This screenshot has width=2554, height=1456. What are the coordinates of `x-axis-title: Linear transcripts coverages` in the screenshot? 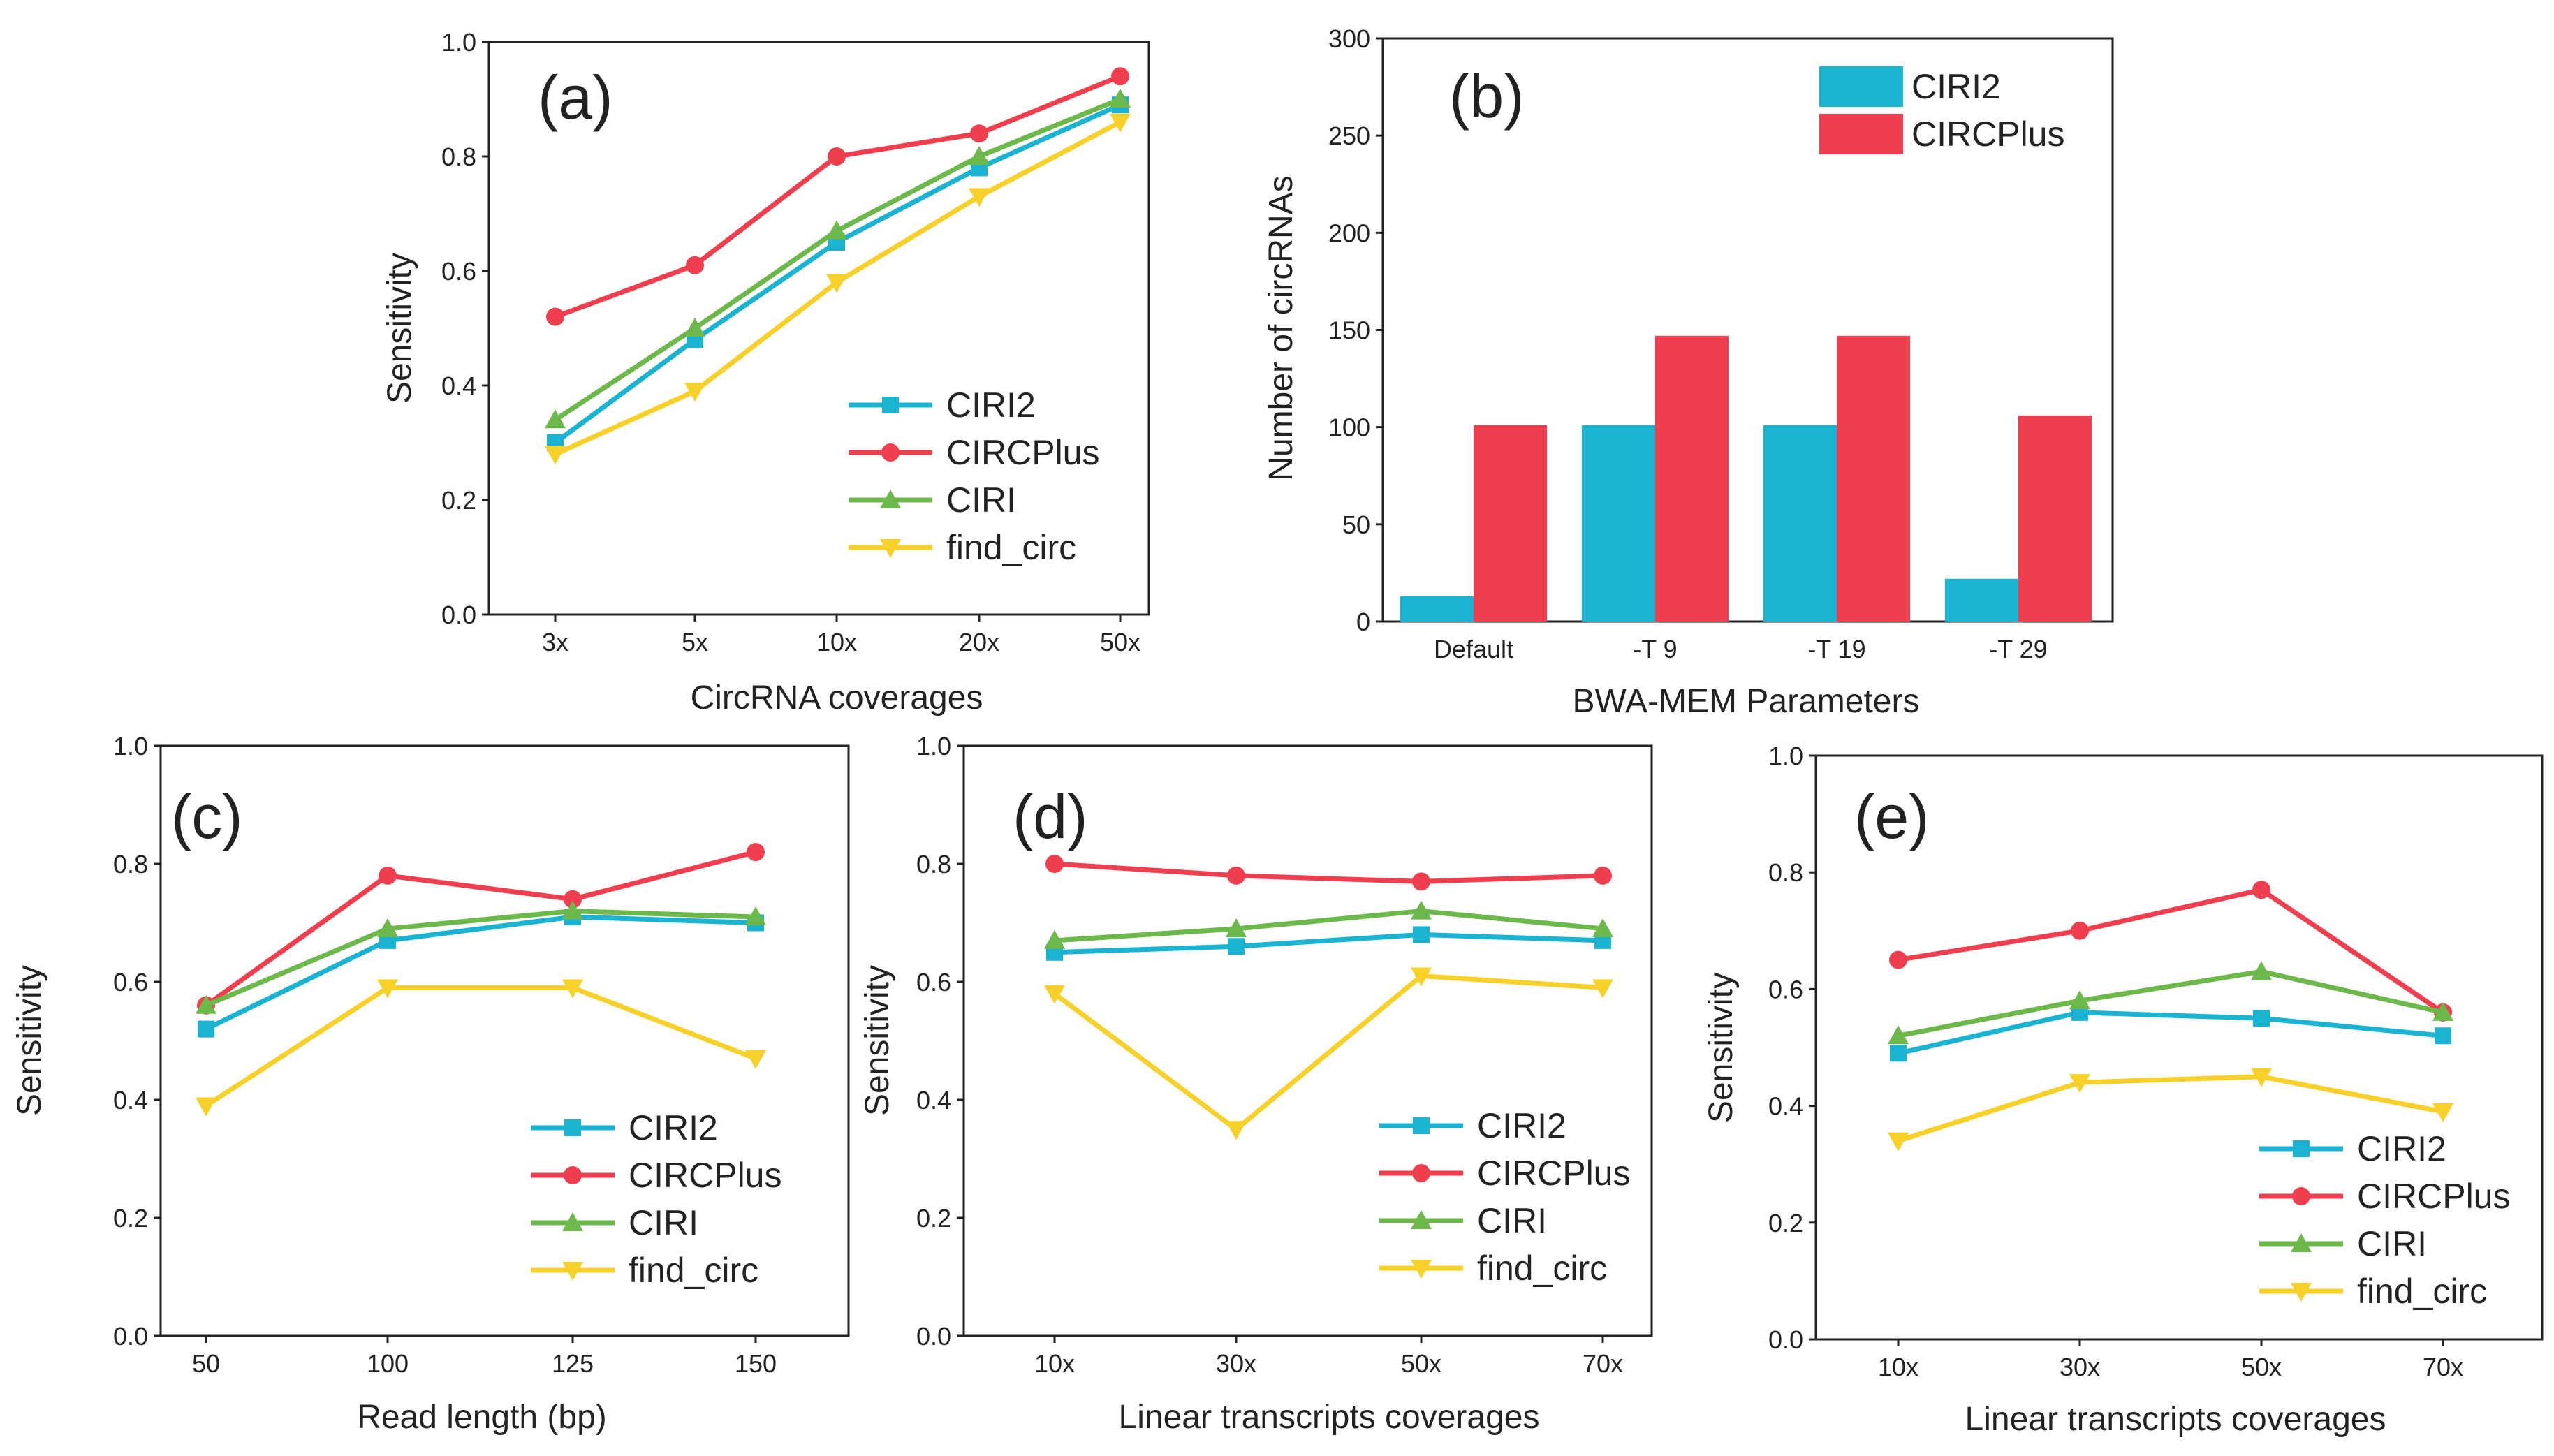 It's located at (2175, 1419).